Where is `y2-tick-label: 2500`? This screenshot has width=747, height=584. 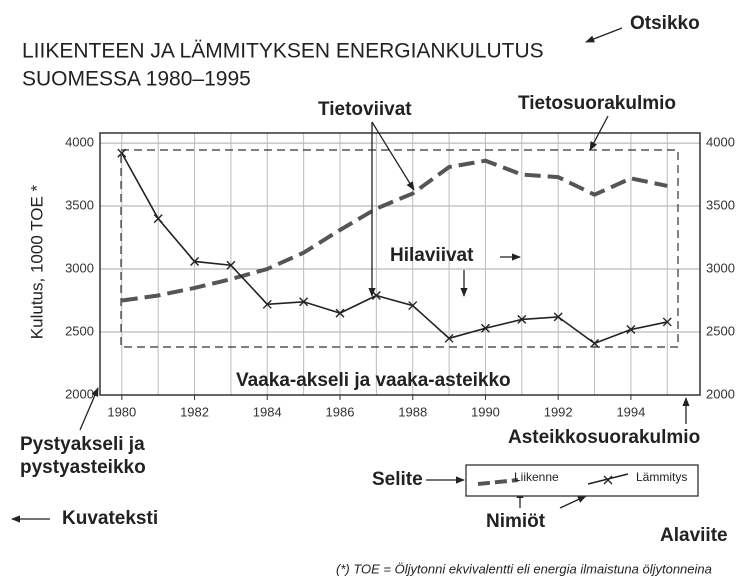
y2-tick-label: 2500 is located at coordinates (720, 330).